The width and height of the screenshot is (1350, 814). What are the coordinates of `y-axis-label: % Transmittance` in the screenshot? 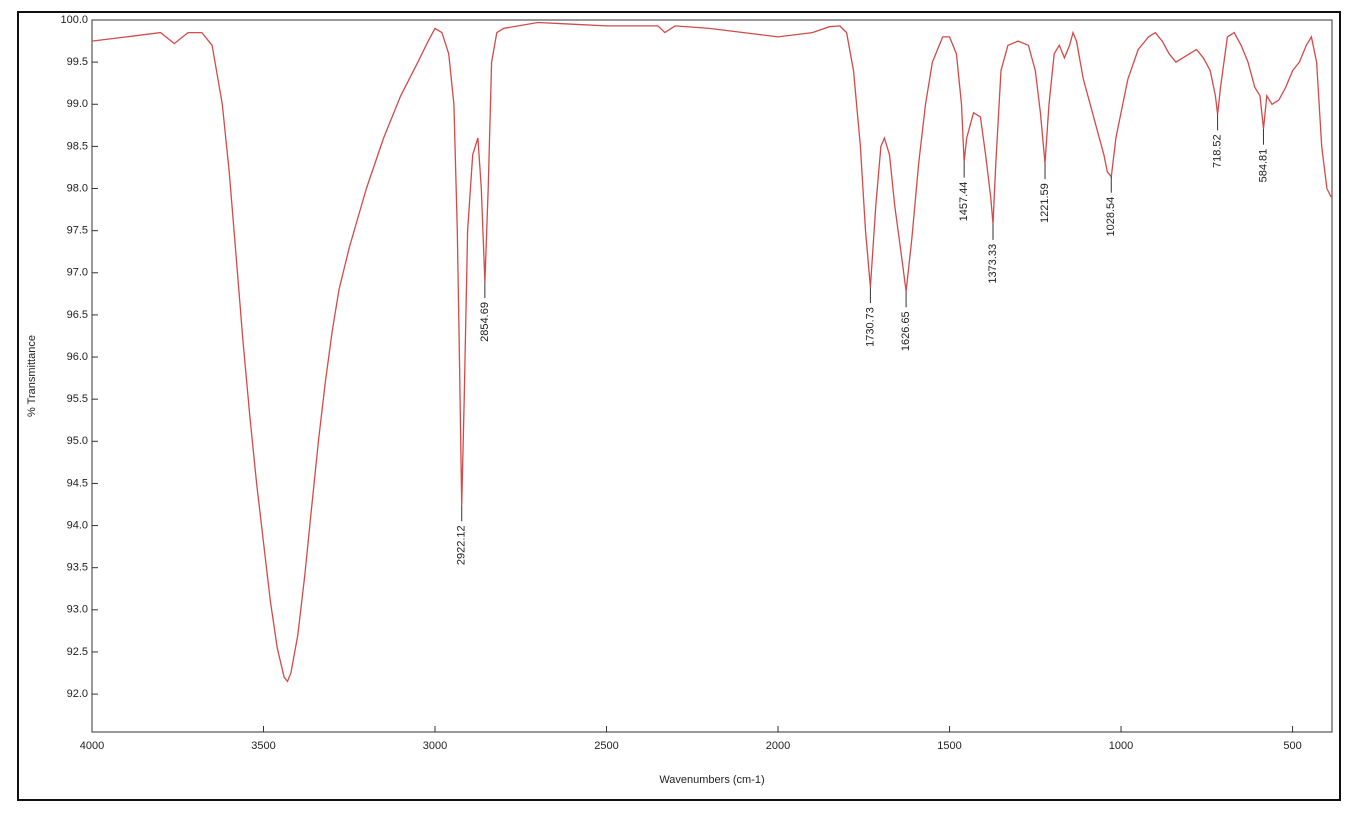 It's located at (32, 376).